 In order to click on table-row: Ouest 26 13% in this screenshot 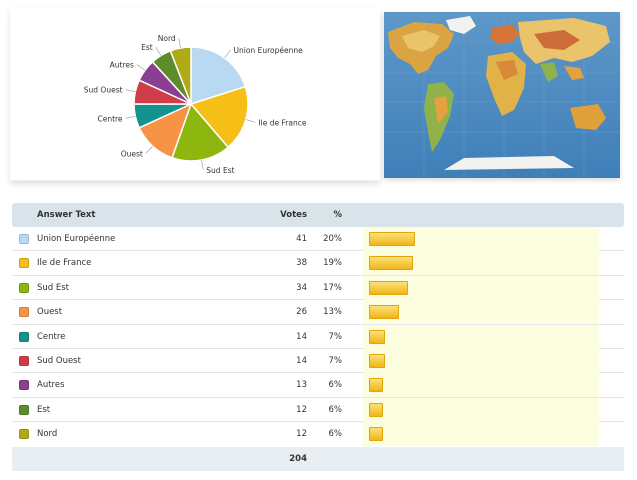, I will do `click(318, 312)`.